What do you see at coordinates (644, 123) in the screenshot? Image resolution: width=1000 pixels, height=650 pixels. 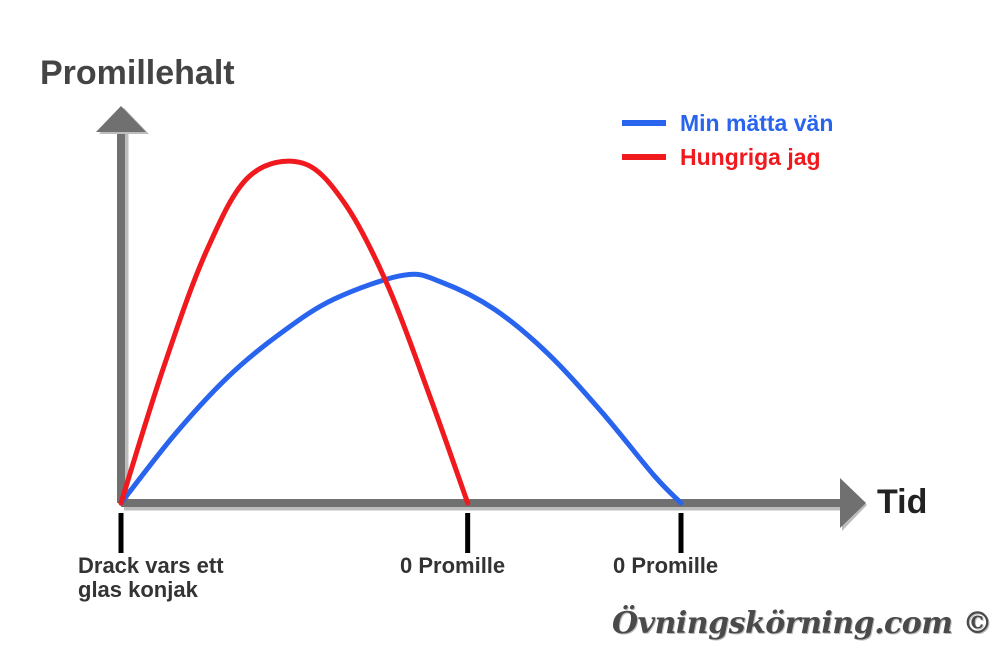 I see `legend-swatch-blue` at bounding box center [644, 123].